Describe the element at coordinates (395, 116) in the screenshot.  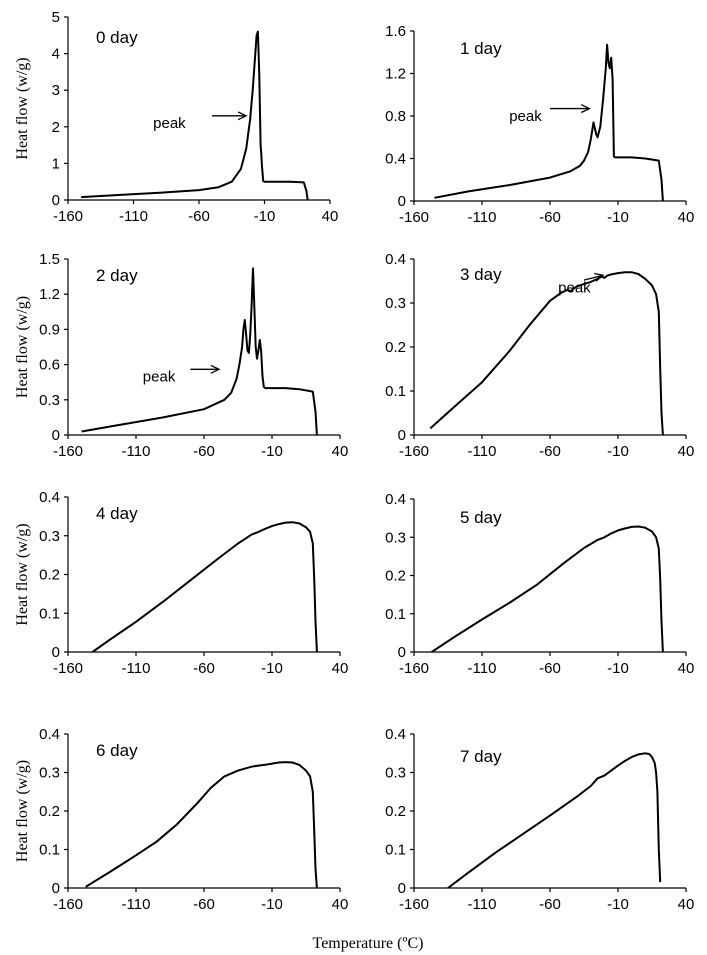
I see `y-tick-label: 0.8` at that location.